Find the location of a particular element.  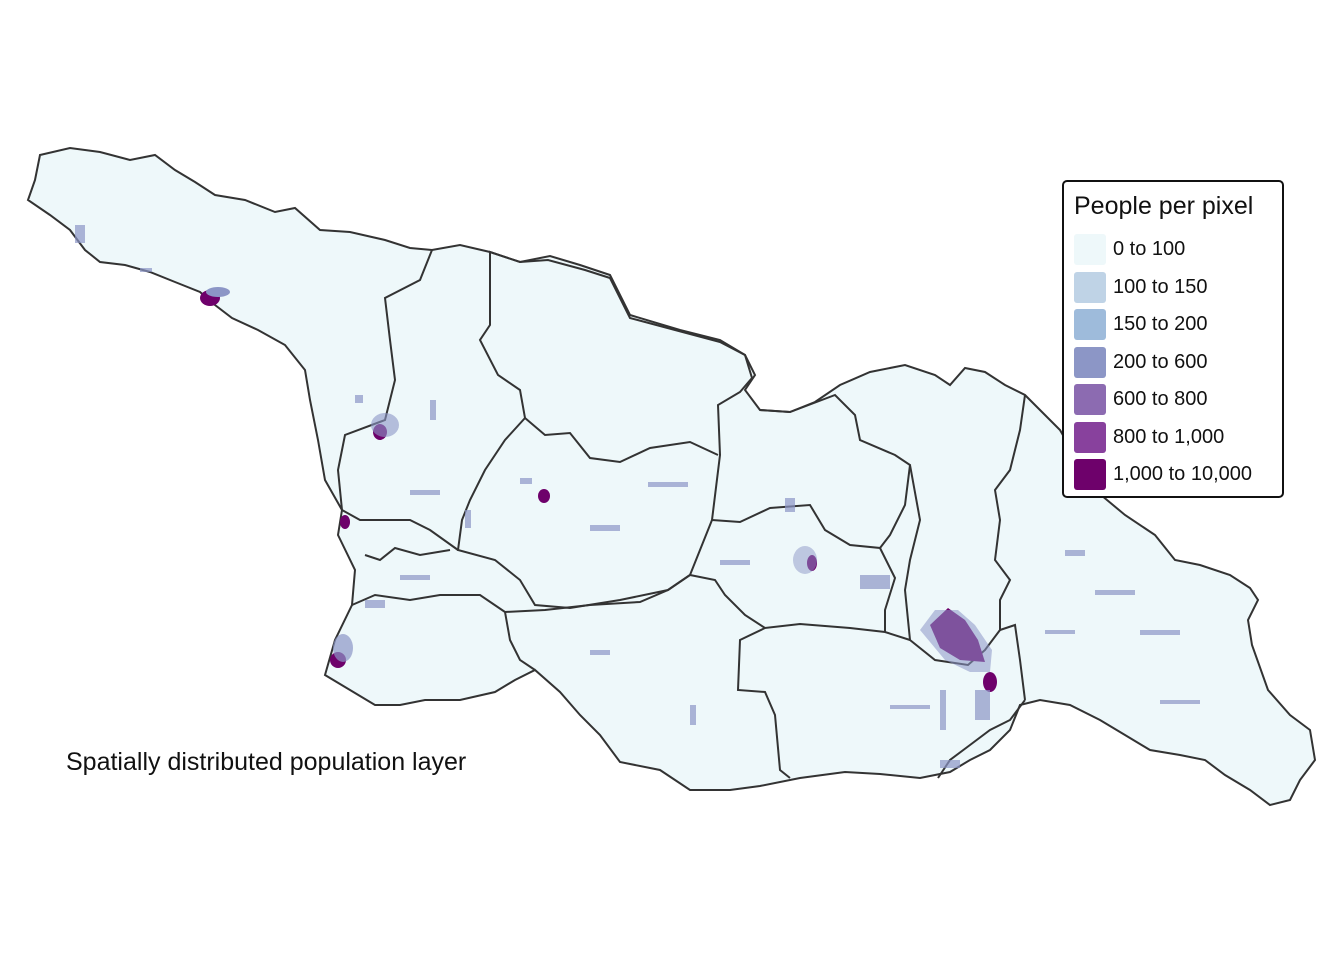

legend-label: 800 to 1,000 is located at coordinates (1169, 436).